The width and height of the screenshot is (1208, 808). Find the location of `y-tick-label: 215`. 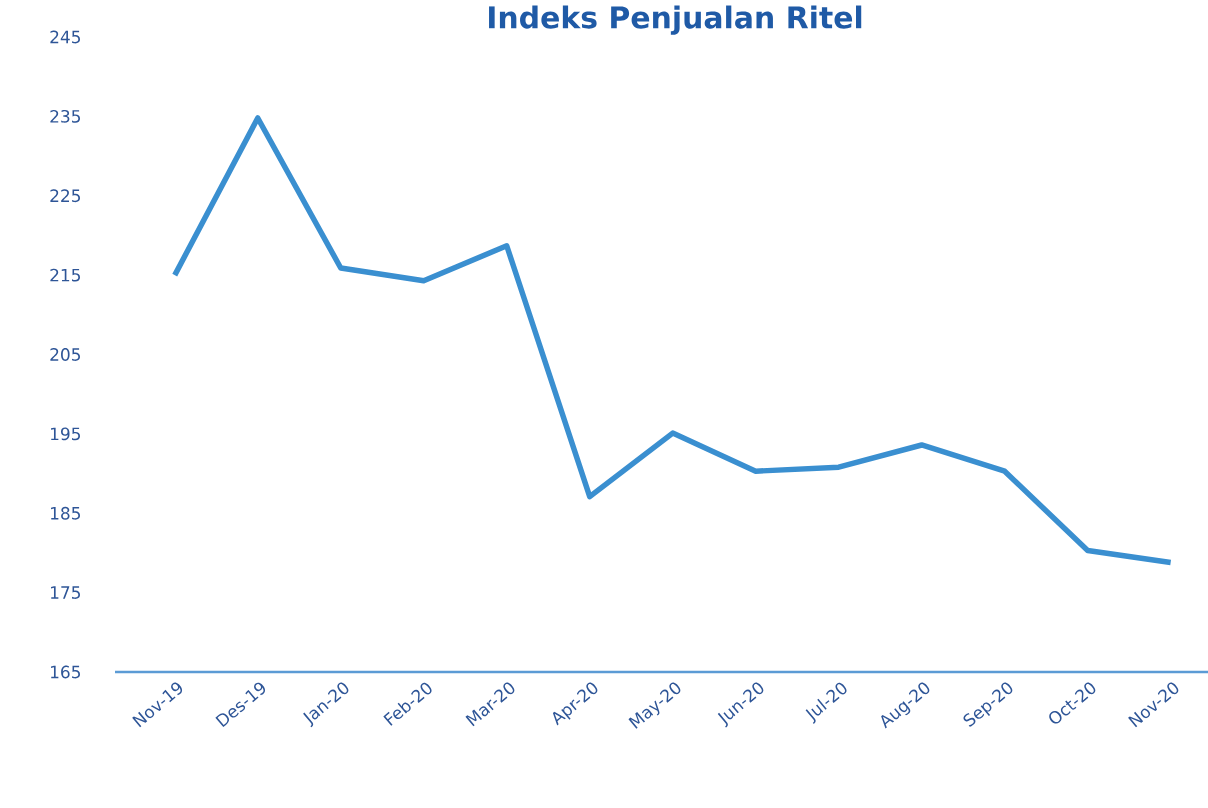

y-tick-label: 215 is located at coordinates (65, 275).